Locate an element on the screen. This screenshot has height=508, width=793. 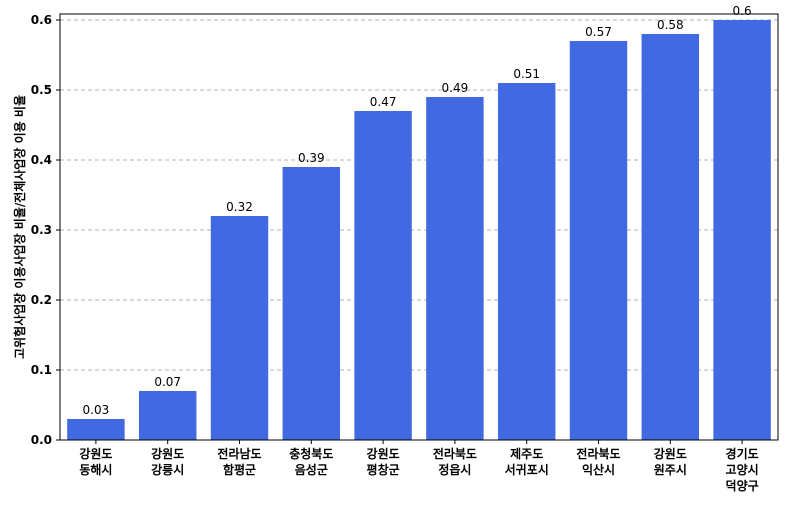
y-tick-labels: 0.0 0.1 0.2 0.3 0.4 0.5 0.6 is located at coordinates (45, 230).